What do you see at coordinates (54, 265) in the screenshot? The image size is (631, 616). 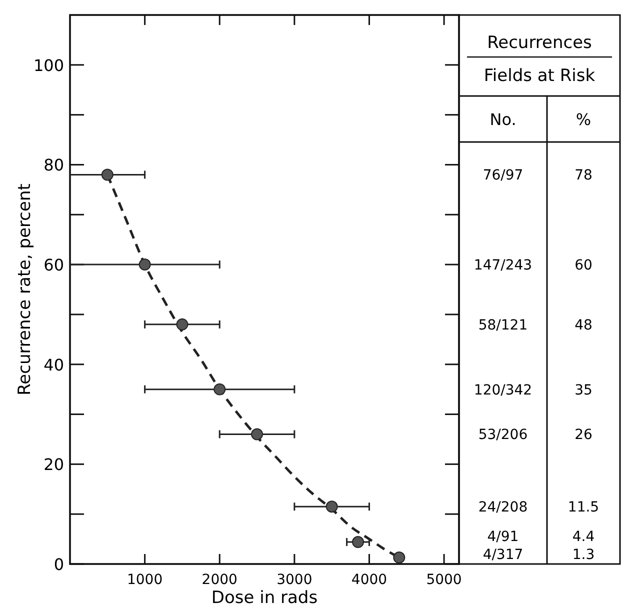 I see `y-tick-label: 60` at bounding box center [54, 265].